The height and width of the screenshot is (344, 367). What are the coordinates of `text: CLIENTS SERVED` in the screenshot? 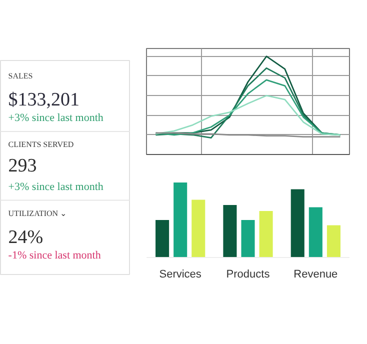 It's located at (41, 145).